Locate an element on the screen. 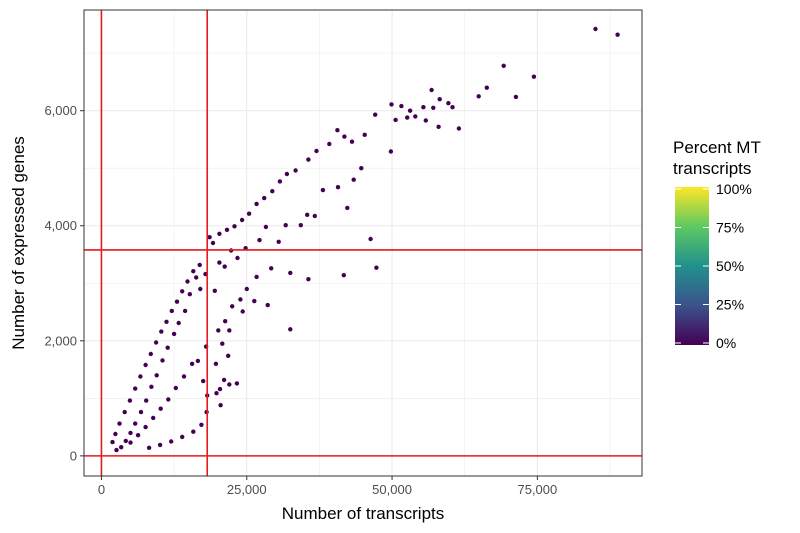 This screenshot has height=533, width=800. legend-title-line-1: Percent MT is located at coordinates (717, 147).